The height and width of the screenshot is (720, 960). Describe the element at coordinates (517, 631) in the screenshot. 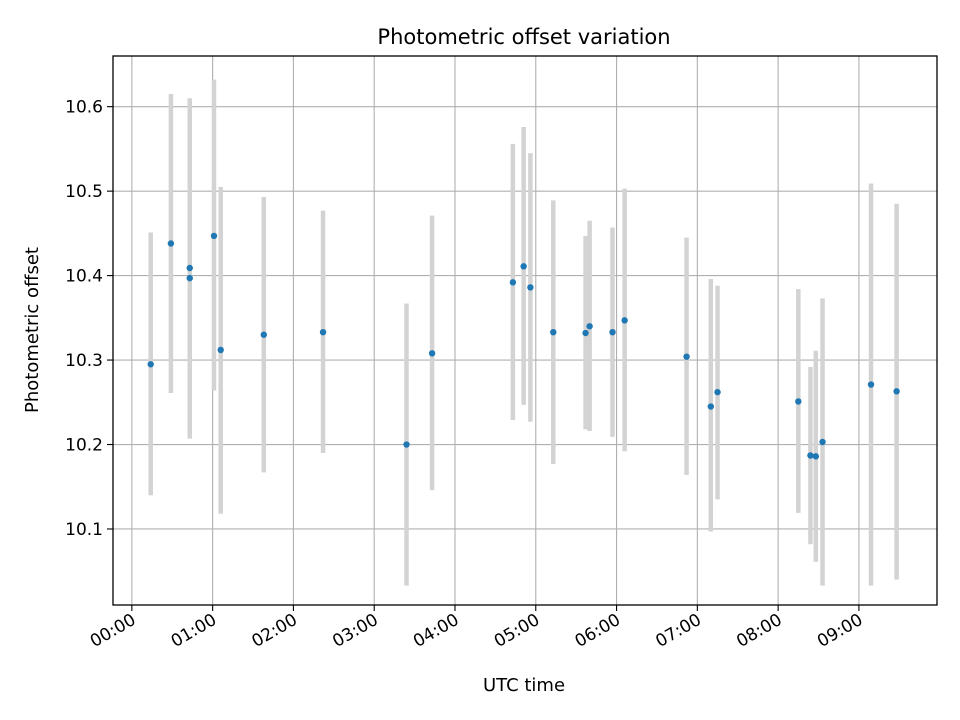

I see `x-tick-label: 05:00` at that location.